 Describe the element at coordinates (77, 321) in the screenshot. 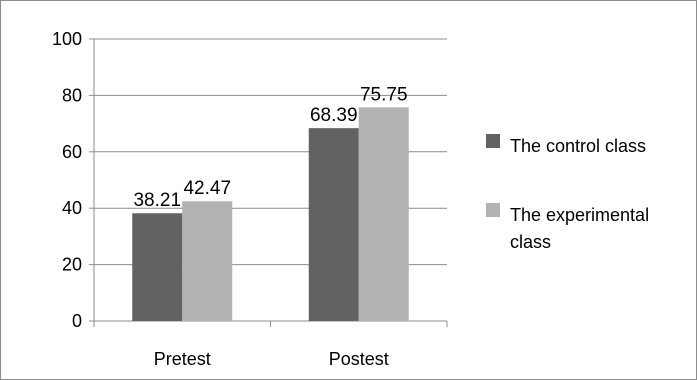

I see `y-tick-label: 0` at that location.